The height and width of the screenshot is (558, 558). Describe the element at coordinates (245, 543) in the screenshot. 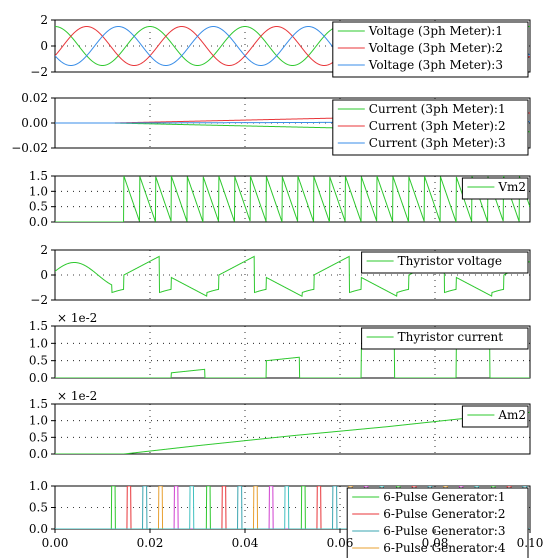

I see `x-tick-label: 0.04` at that location.